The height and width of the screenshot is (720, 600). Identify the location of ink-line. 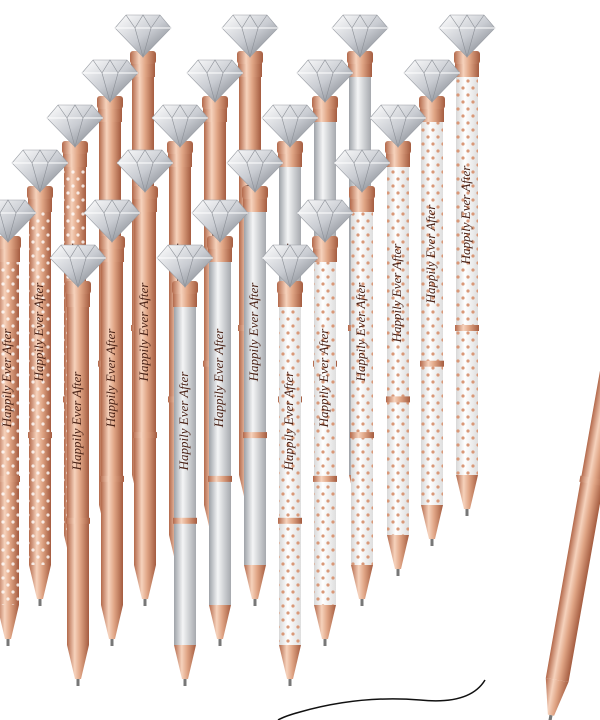
(381, 699).